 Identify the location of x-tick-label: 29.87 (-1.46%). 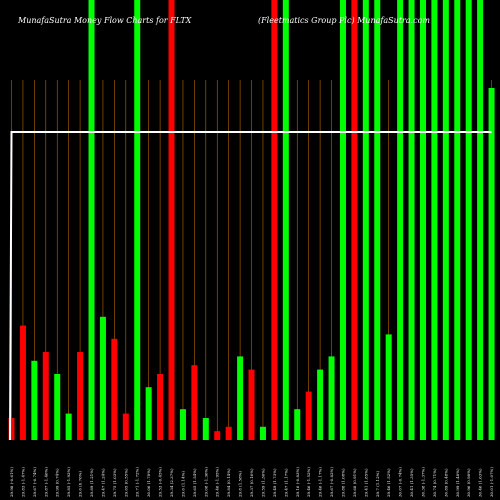
(45, 482).